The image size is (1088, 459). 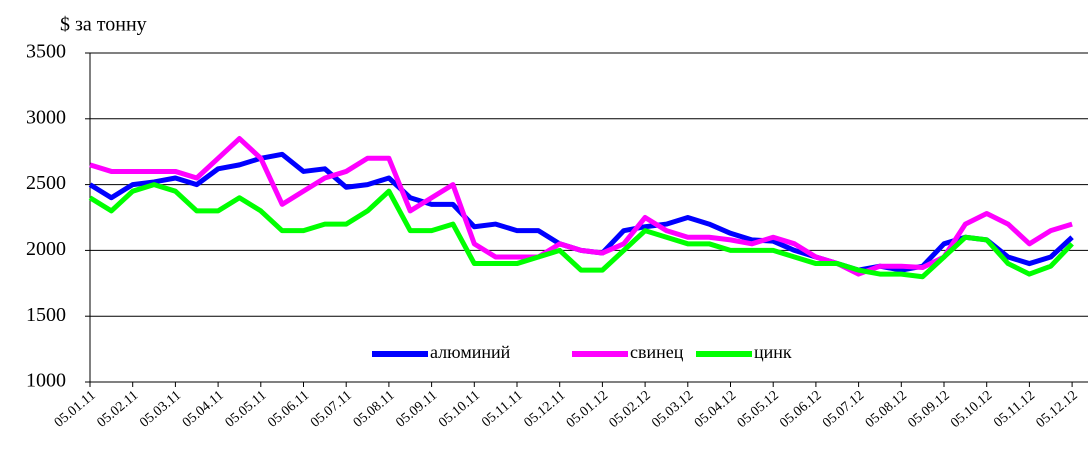 I want to click on y-tick-label: 2000, so click(x=46, y=249).